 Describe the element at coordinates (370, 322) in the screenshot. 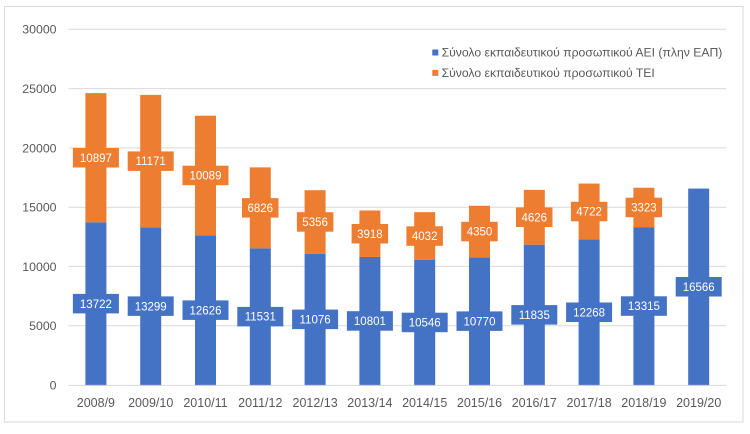

I see `svg-text: 10801` at that location.